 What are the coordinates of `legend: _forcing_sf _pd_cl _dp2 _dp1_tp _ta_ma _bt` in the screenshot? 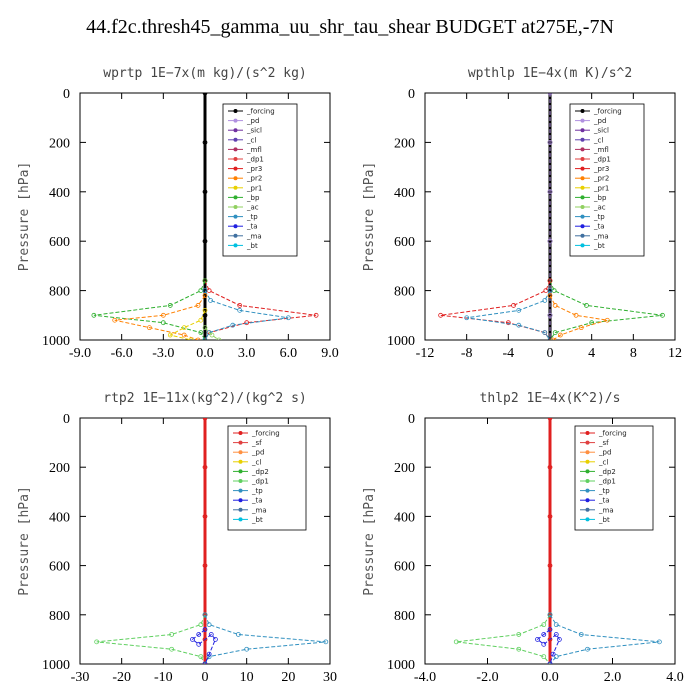 It's located at (614, 478).